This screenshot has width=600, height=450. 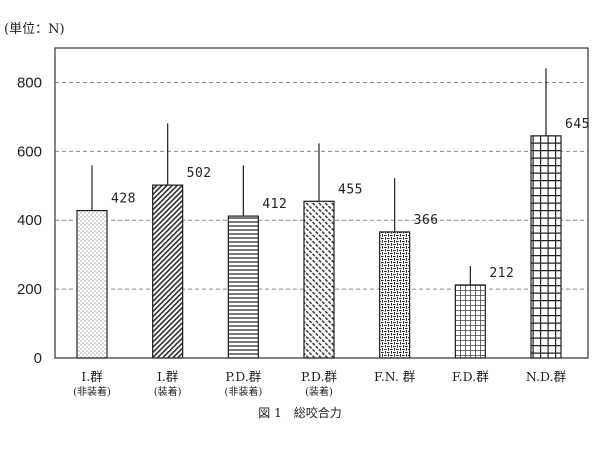 What do you see at coordinates (92, 391) in the screenshot?
I see `category-note-1: (非装着)` at bounding box center [92, 391].